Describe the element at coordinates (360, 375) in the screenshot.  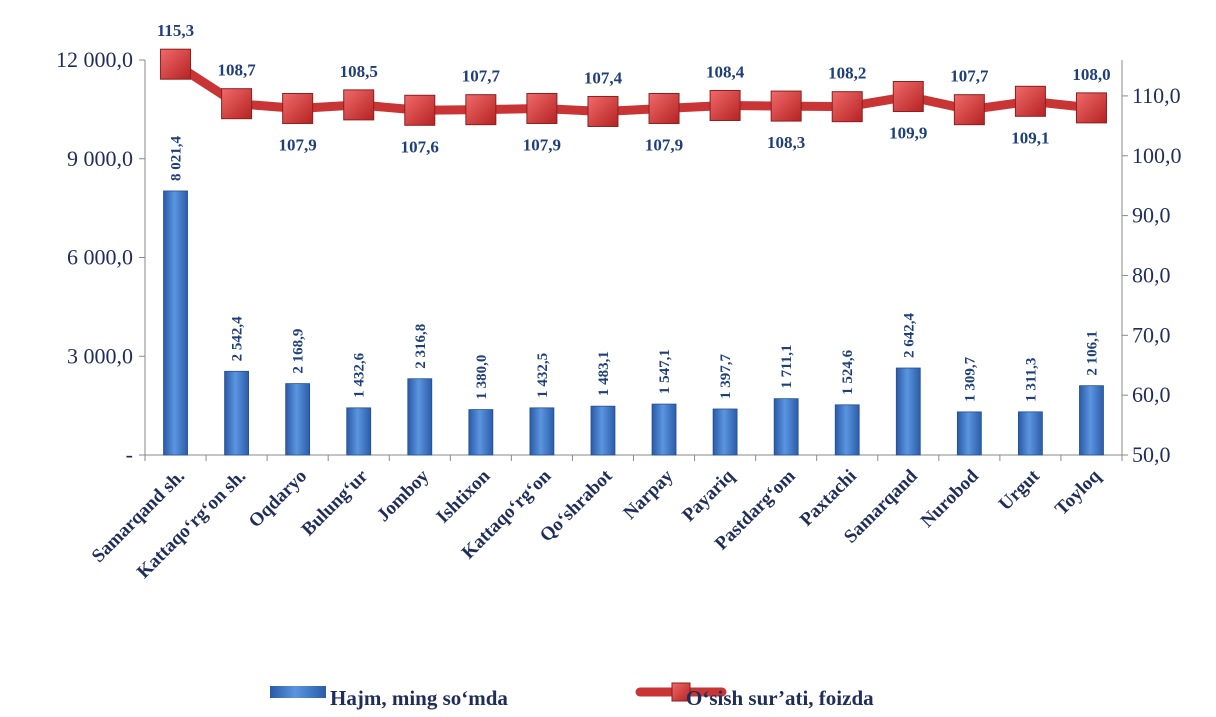
I see `bar-value-label: 1 432,6` at that location.